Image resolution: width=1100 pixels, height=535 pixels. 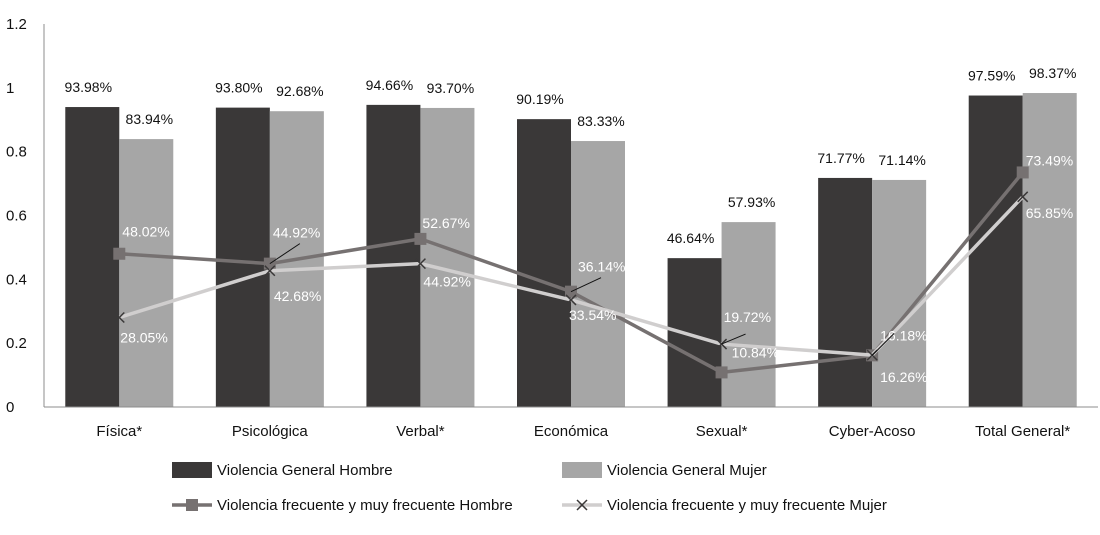 What do you see at coordinates (592, 315) in the screenshot?
I see `line-data-label: 33.54%` at bounding box center [592, 315].